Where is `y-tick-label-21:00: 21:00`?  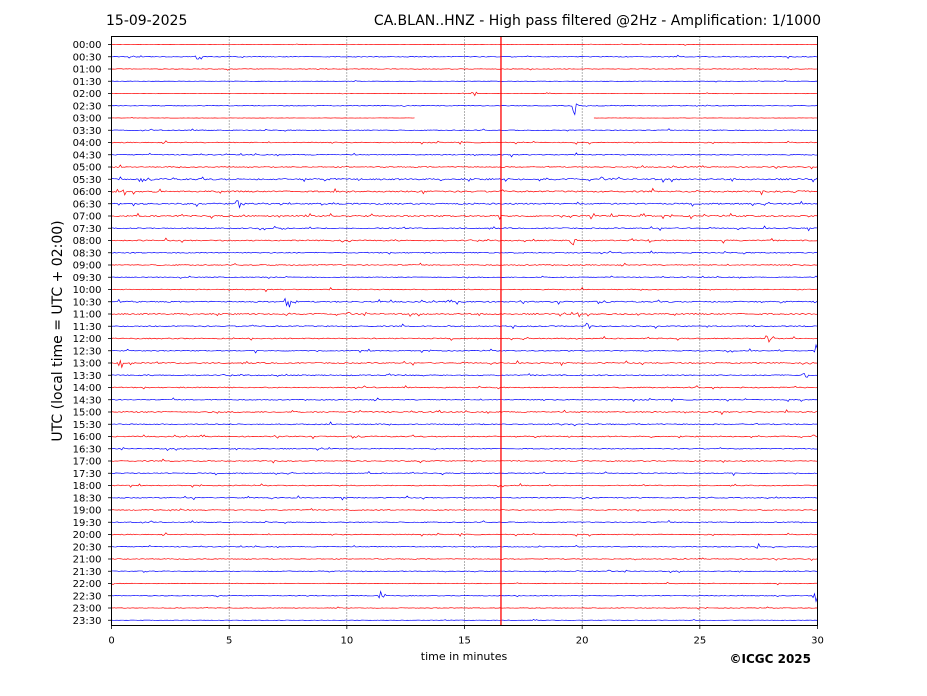 y-tick-label-21:00: 21:00 is located at coordinates (87, 560).